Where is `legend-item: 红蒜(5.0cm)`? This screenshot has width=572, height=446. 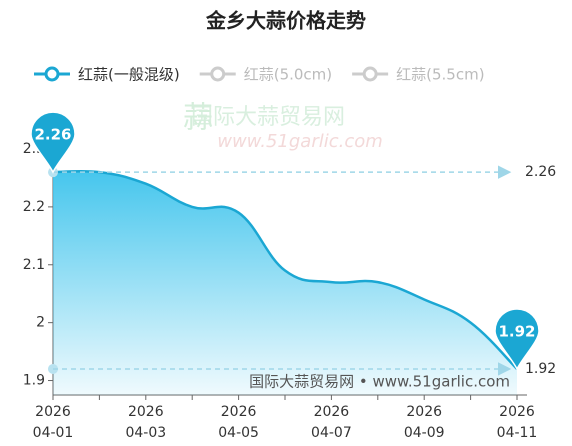 legend-item: 红蒜(5.0cm) is located at coordinates (265, 75).